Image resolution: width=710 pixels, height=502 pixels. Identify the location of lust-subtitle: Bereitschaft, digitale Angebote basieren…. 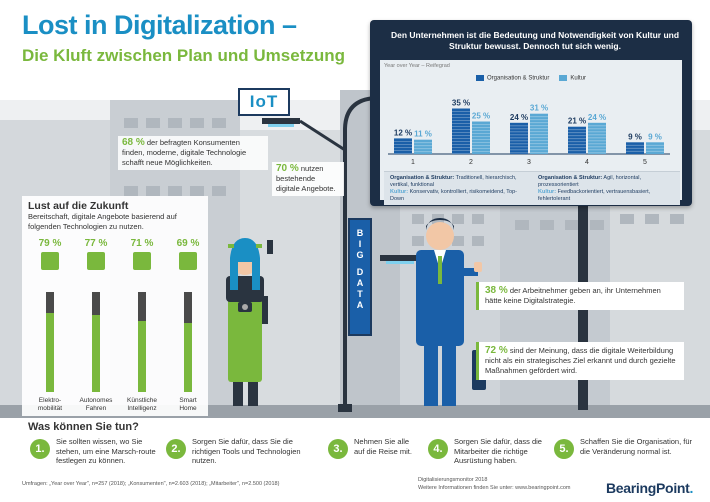
(102, 221).